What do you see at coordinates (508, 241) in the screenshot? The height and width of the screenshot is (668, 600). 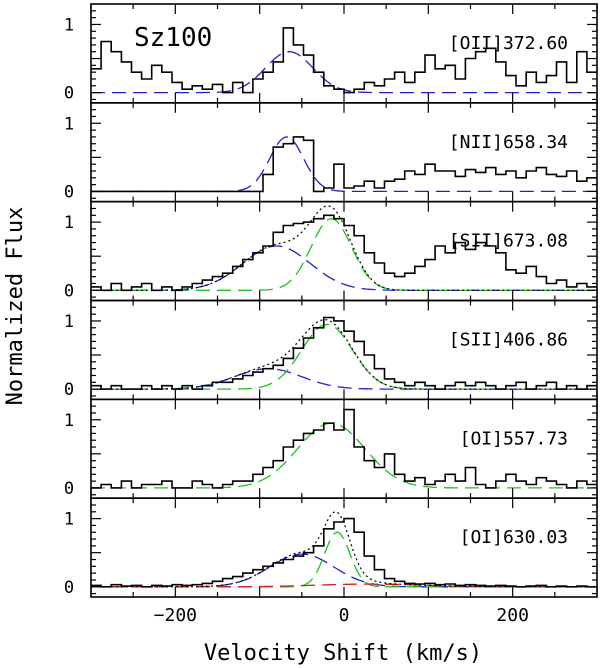 I see `panel-line-label: [SII]673.08` at bounding box center [508, 241].